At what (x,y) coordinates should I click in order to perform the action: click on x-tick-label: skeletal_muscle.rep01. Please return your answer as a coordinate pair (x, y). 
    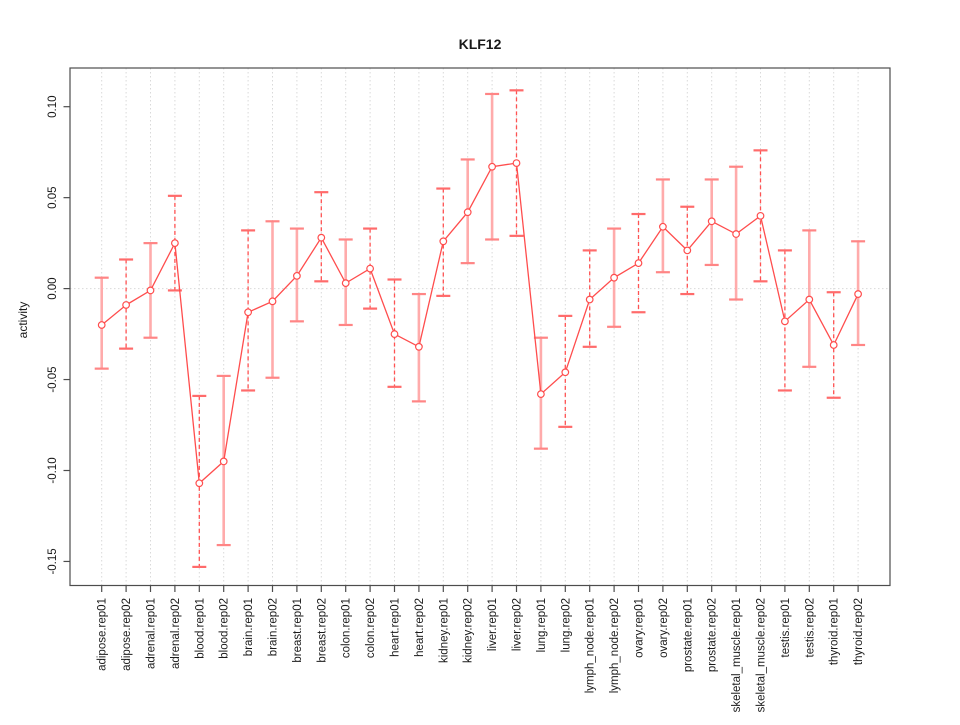
    Looking at the image, I should click on (737, 655).